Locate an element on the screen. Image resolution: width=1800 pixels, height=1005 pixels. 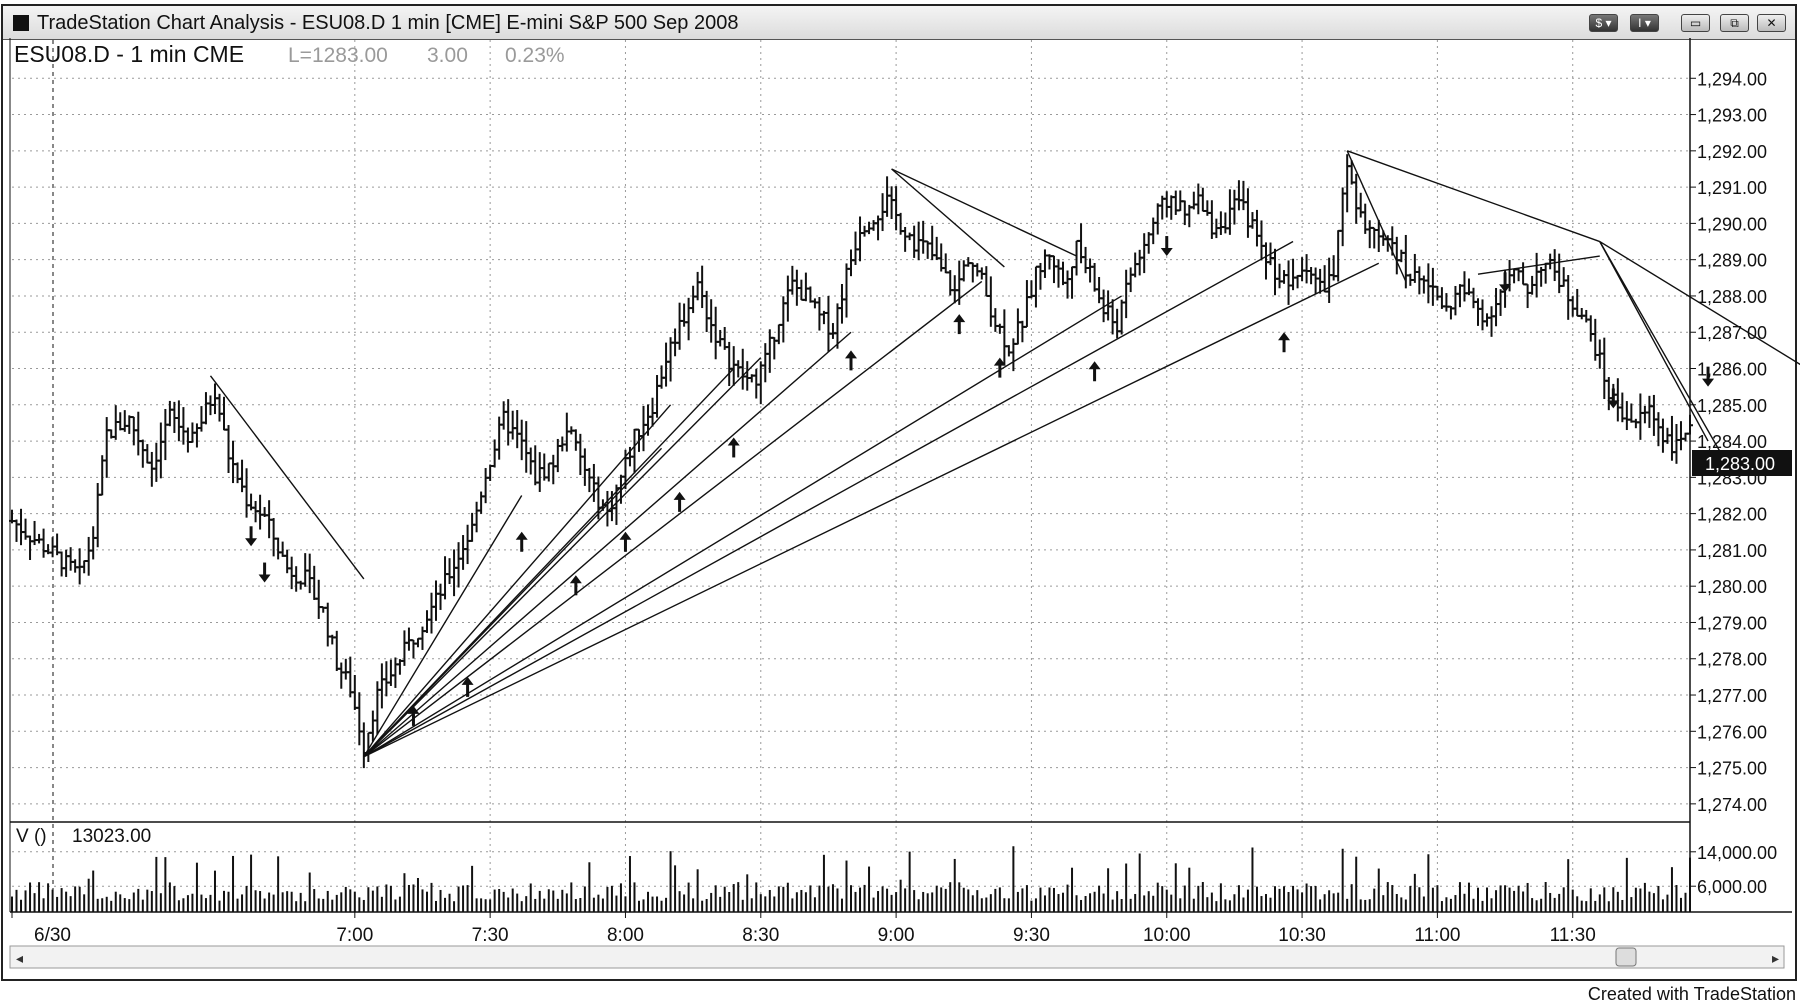
x-tick-label: 8:00 is located at coordinates (625, 935).